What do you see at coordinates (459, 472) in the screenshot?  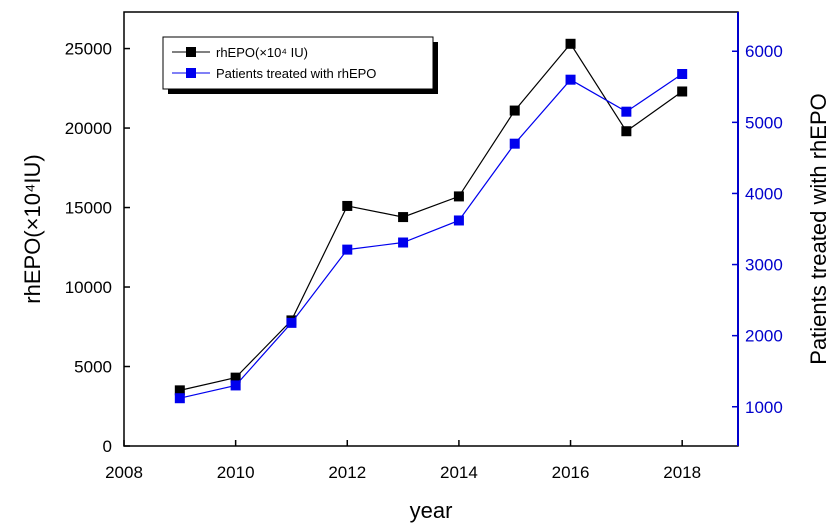 I see `x-tick-label: 2014` at bounding box center [459, 472].